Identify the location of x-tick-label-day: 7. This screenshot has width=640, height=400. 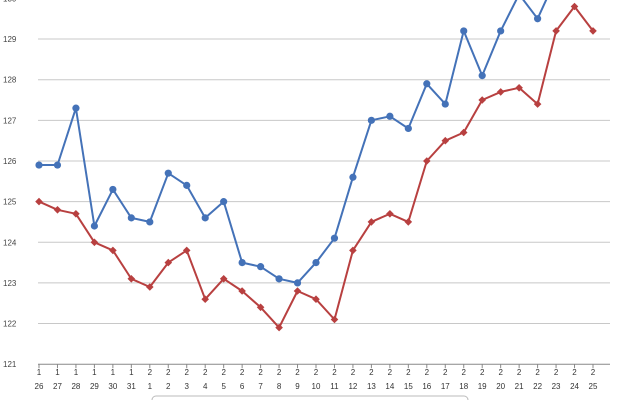
(260, 386).